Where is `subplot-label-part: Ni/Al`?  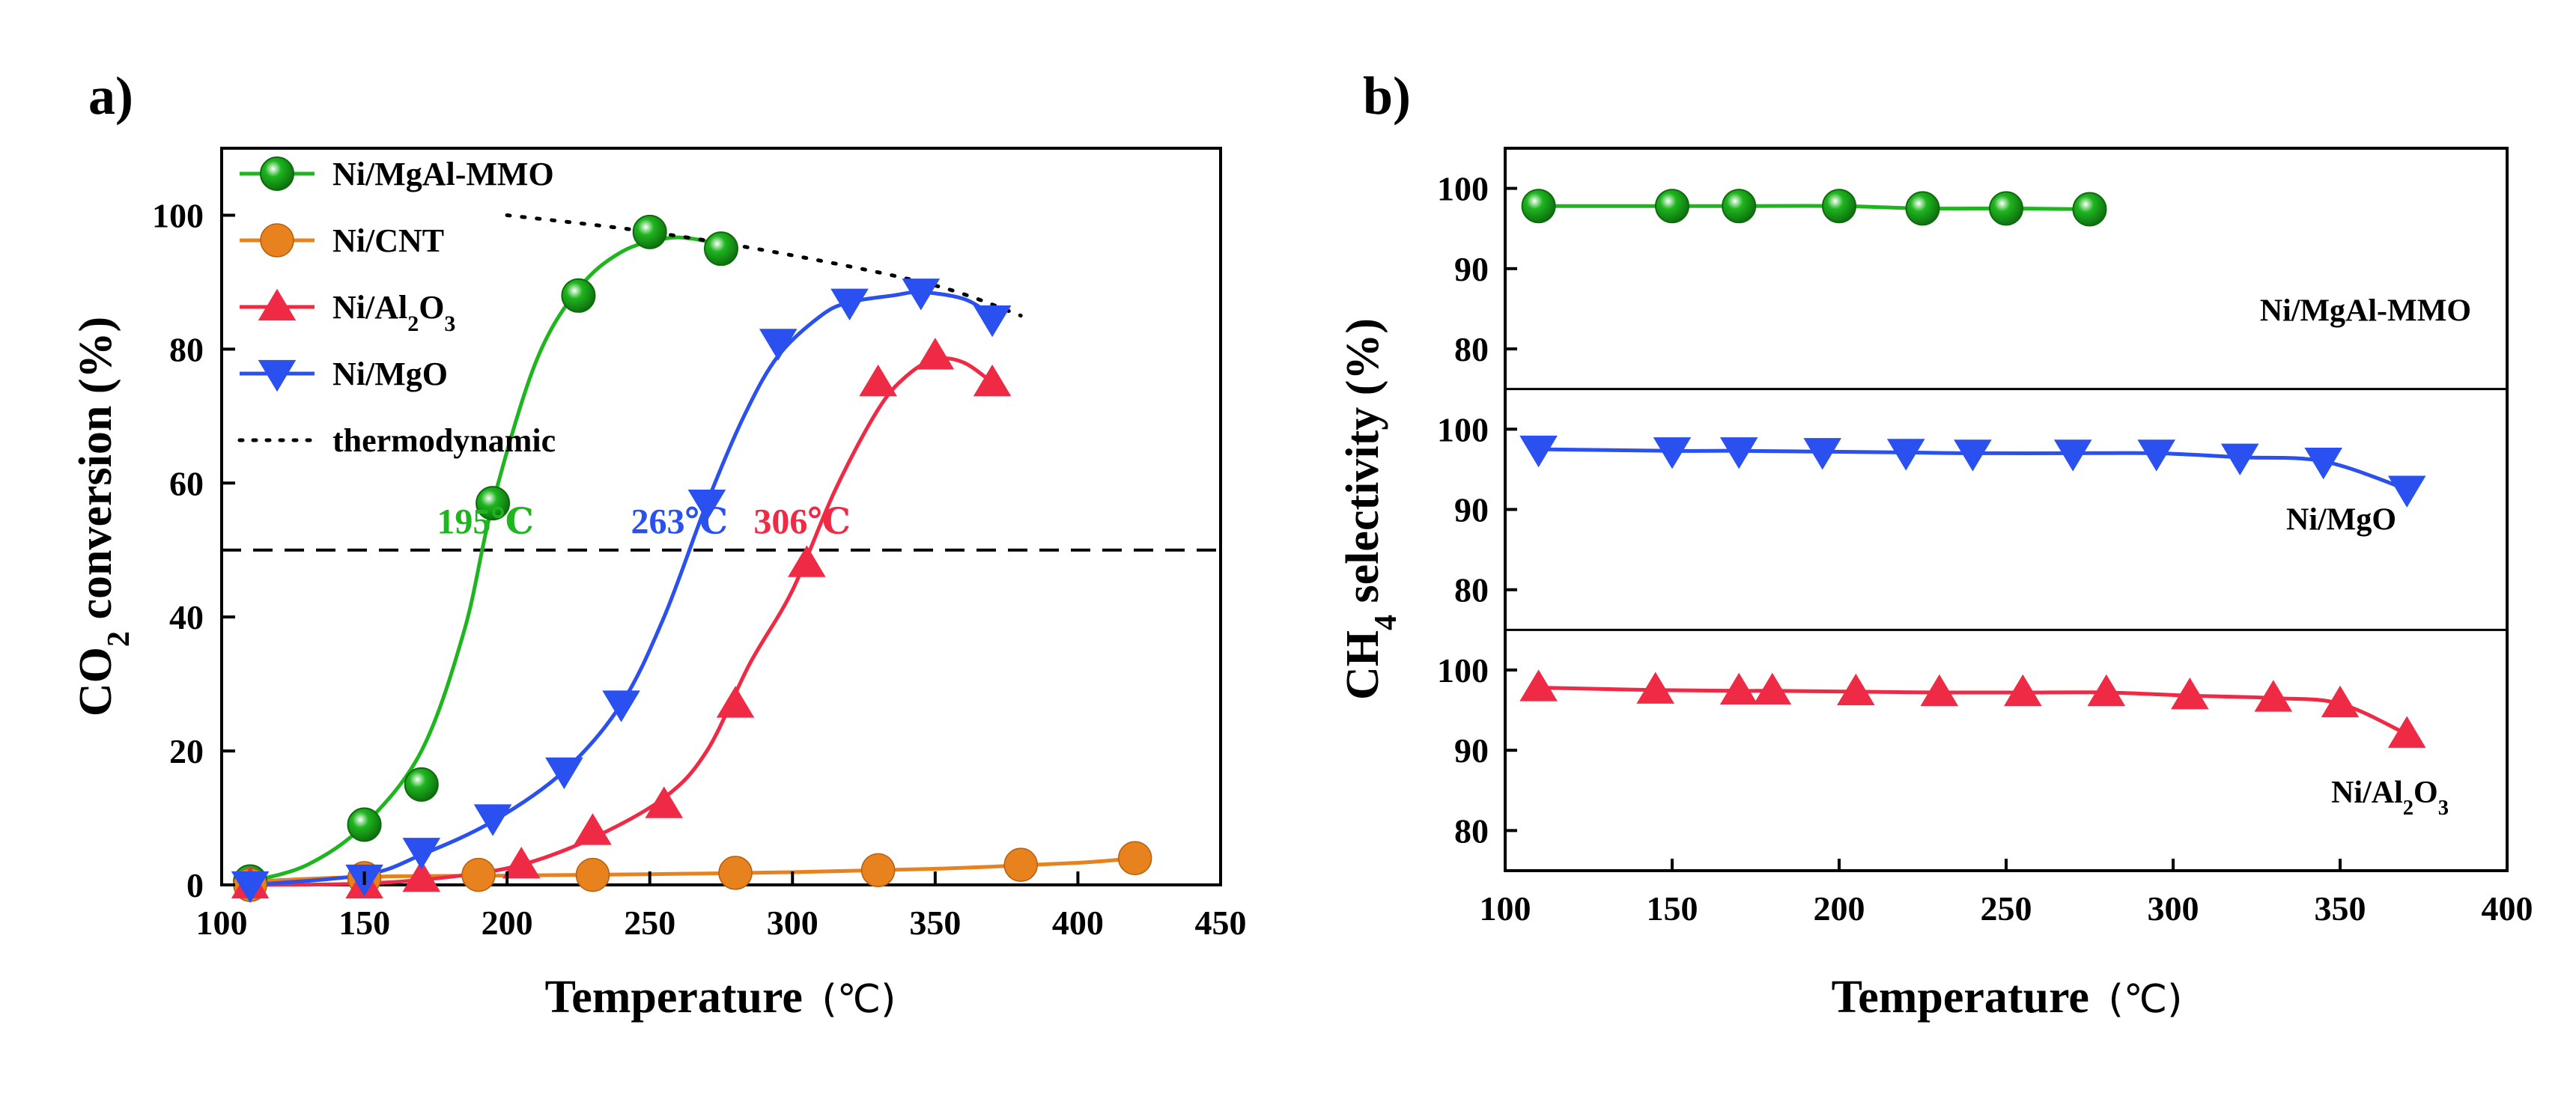
subplot-label-part: Ni/Al is located at coordinates (2367, 793).